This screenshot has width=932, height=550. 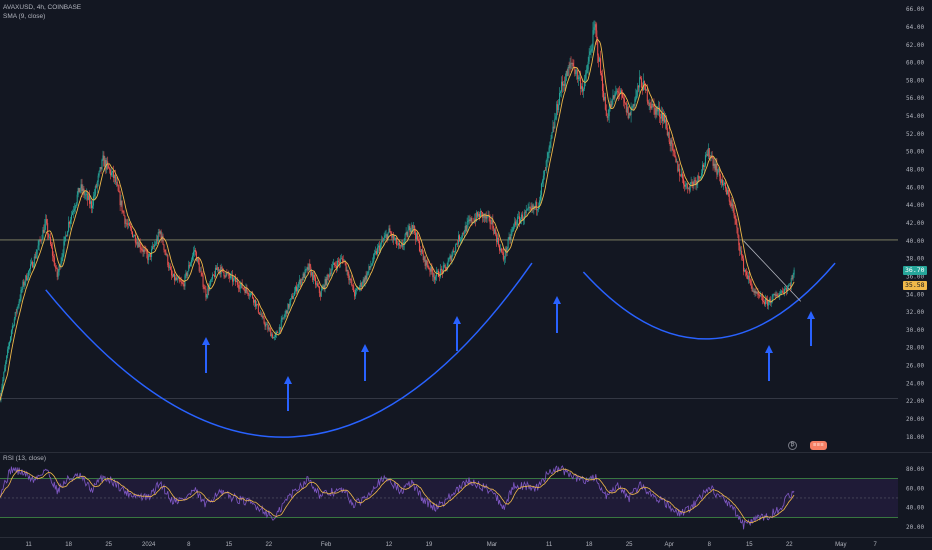 What do you see at coordinates (68, 545) in the screenshot?
I see `time-tick-label: 18` at bounding box center [68, 545].